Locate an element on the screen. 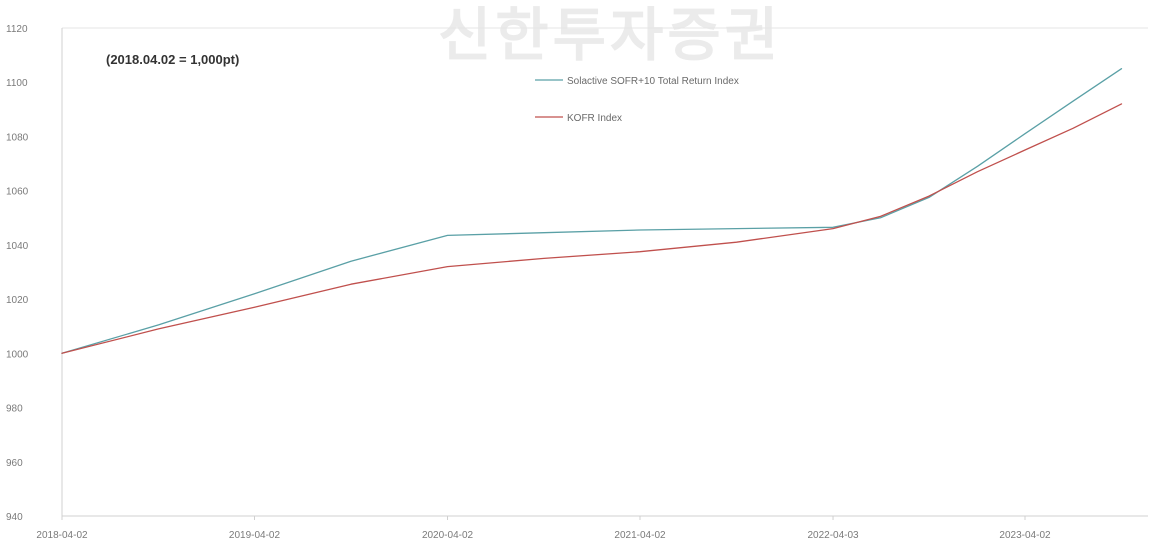  y-axis: 940 960 980 1000 1020 1040 1060 1080 1100 1120 is located at coordinates (34, 273).